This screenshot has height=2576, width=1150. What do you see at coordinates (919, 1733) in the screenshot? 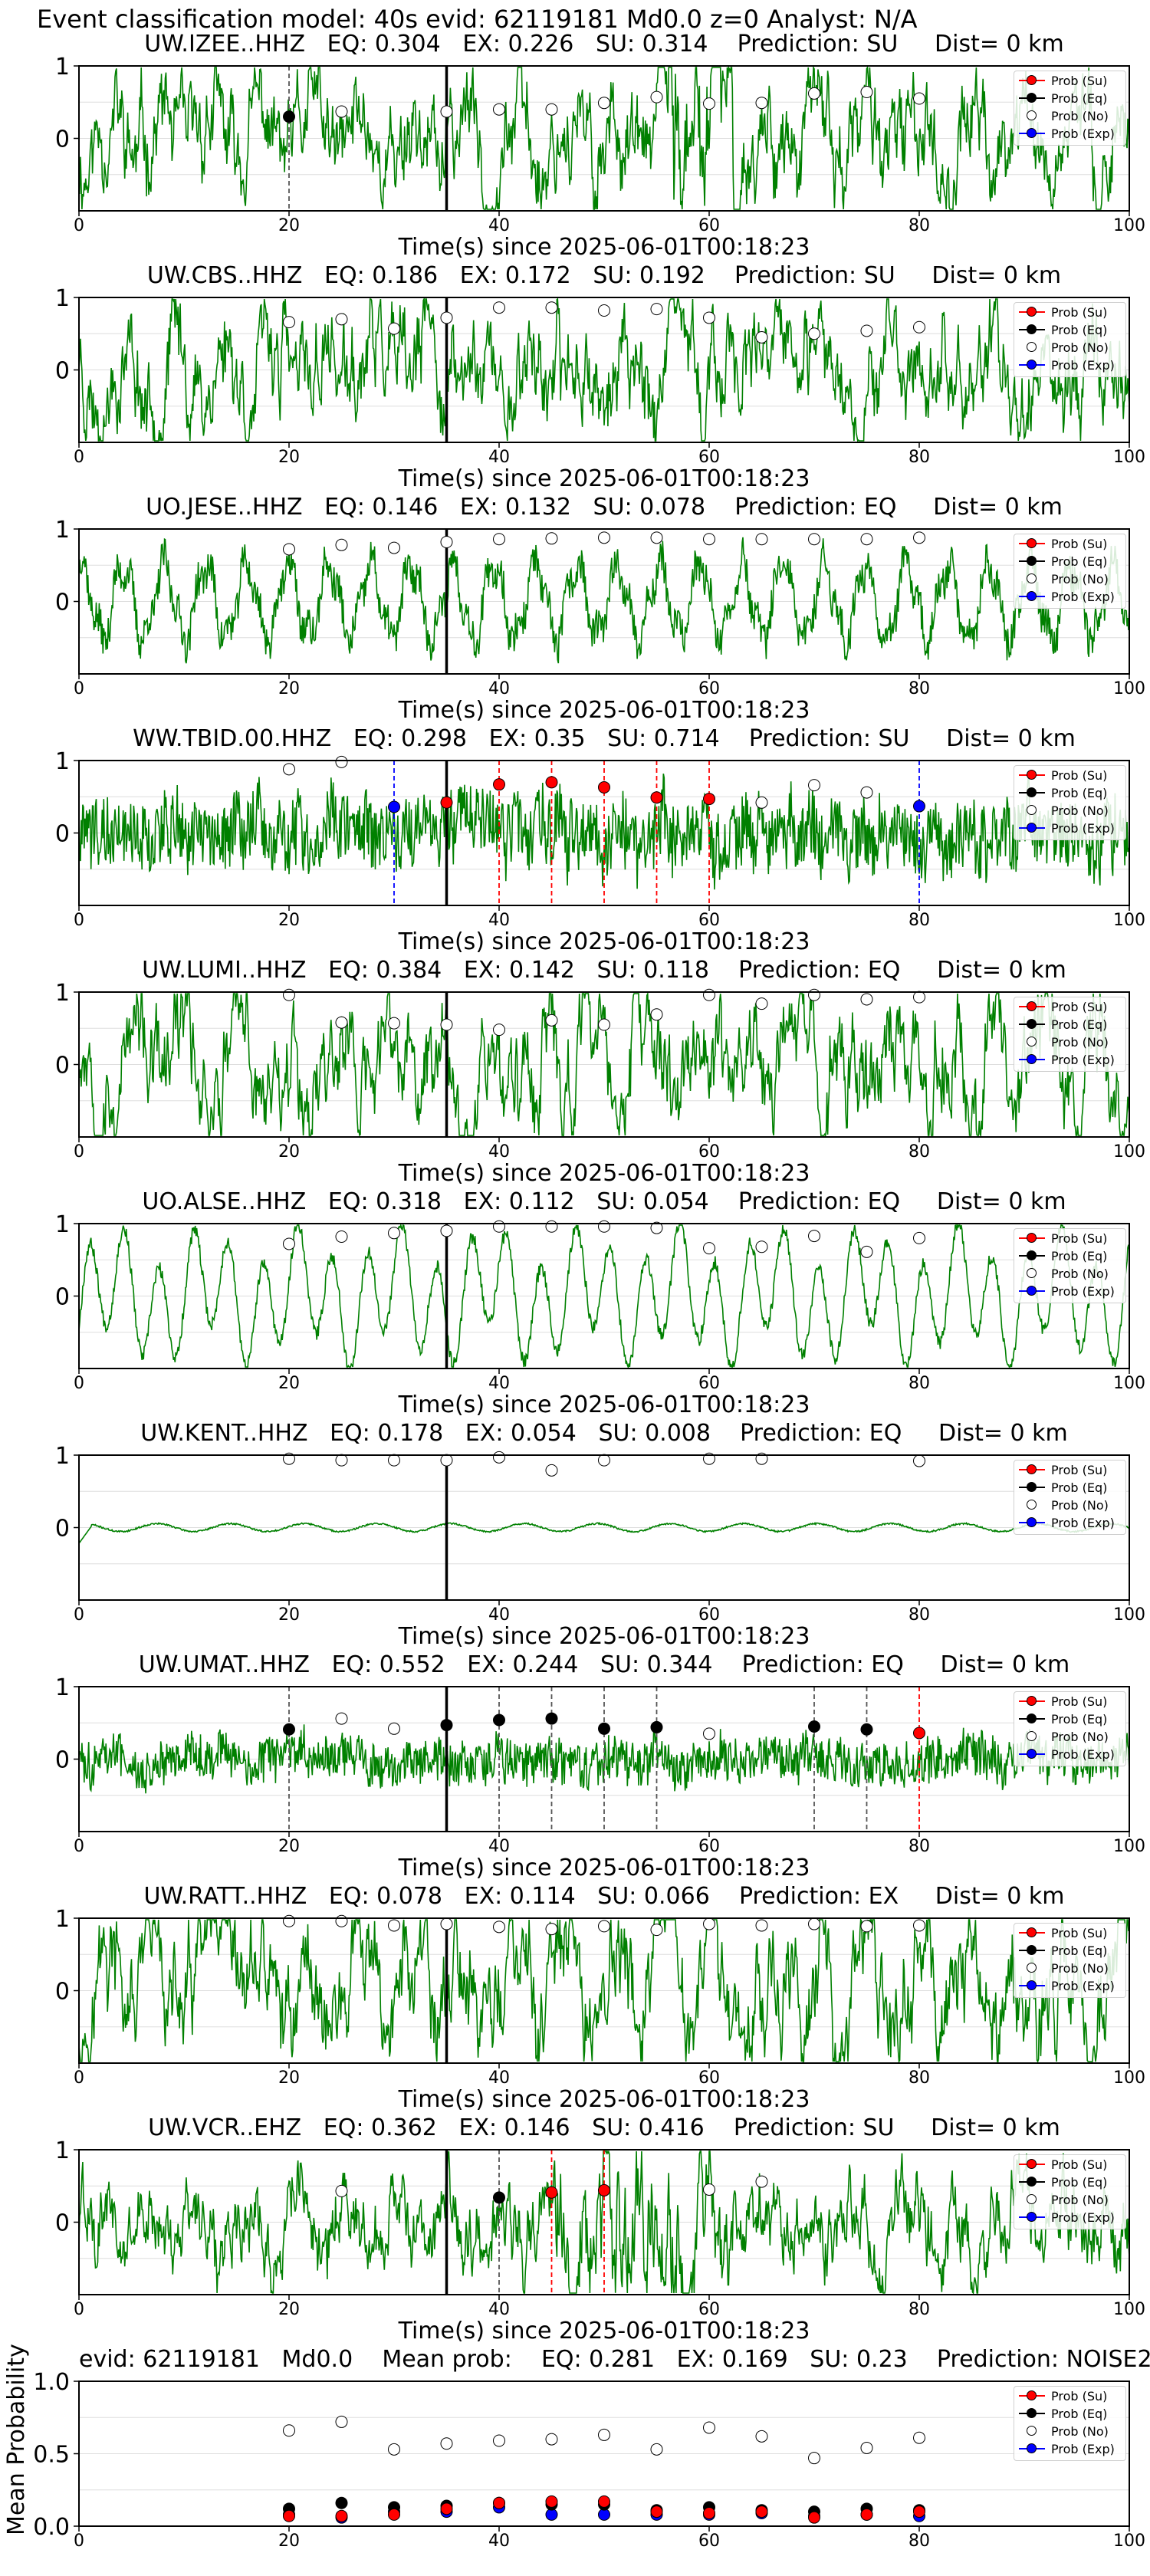
I see `prob-point-su` at bounding box center [919, 1733].